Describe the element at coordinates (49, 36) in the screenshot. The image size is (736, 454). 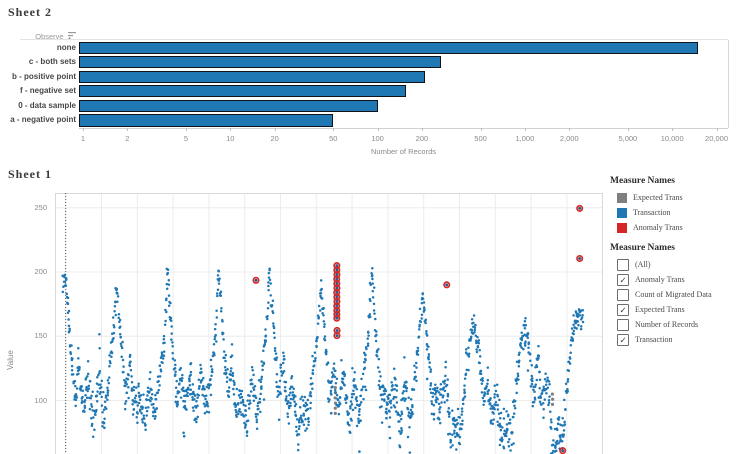
I see `observe-field-label: Observe` at that location.